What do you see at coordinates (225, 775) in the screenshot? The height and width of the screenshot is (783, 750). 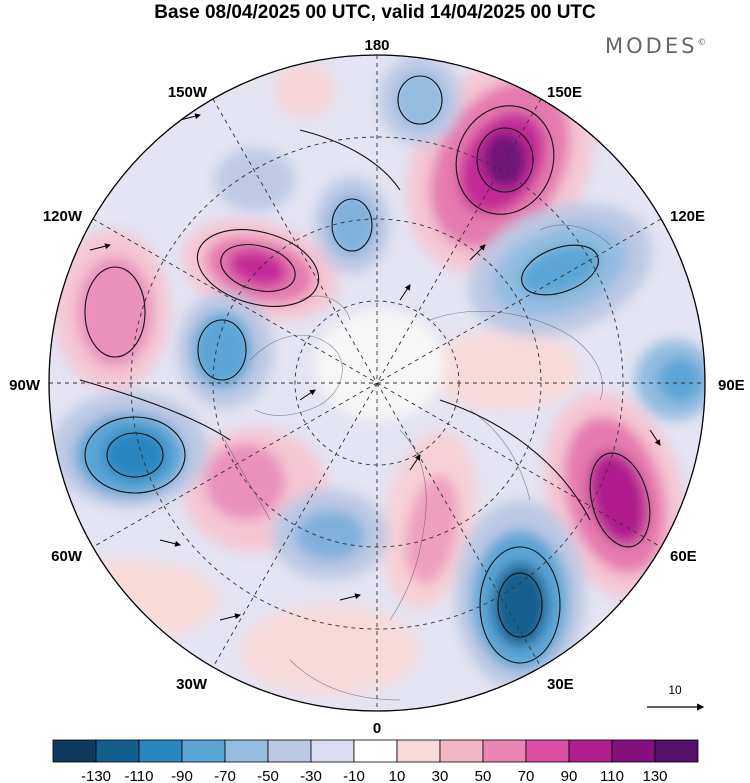 I see `colorbar-tick-label: -70` at bounding box center [225, 775].